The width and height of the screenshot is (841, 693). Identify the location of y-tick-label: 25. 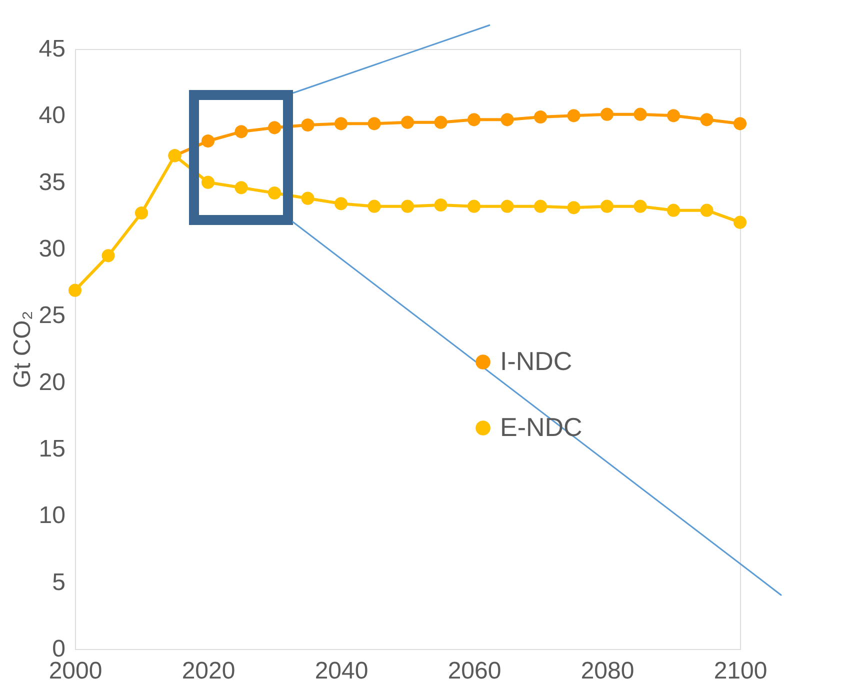
(52, 316).